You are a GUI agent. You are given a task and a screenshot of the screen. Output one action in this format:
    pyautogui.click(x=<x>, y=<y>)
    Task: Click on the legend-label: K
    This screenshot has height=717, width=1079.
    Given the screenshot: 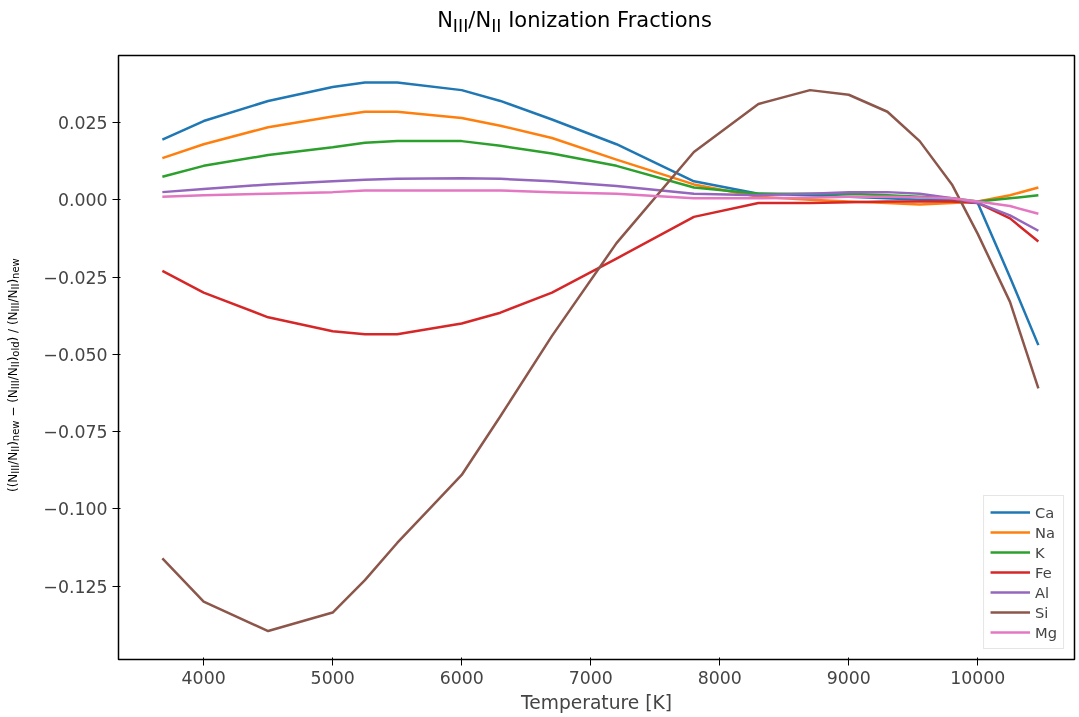 What is the action you would take?
    pyautogui.click(x=1040, y=552)
    